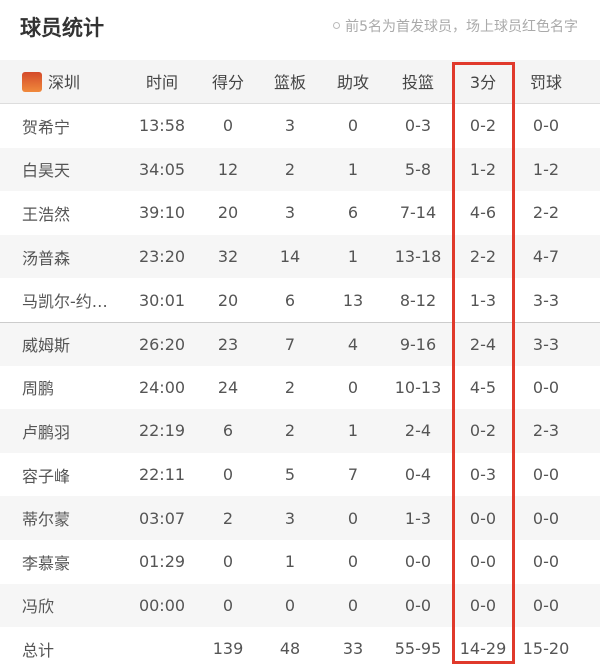 Image resolution: width=600 pixels, height=671 pixels. Describe the element at coordinates (353, 344) in the screenshot. I see `stat-cell: 4` at that location.